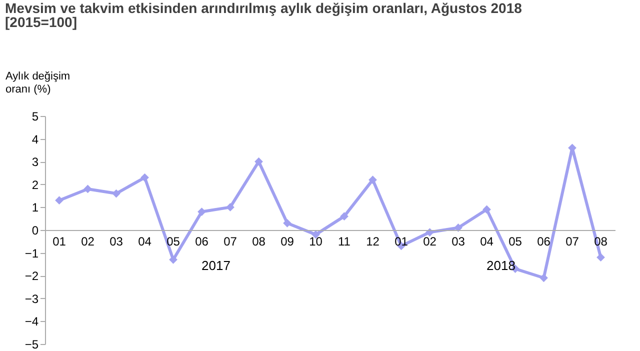 This screenshot has height=351, width=640. I want to click on x-tick-label: 10, so click(316, 241).